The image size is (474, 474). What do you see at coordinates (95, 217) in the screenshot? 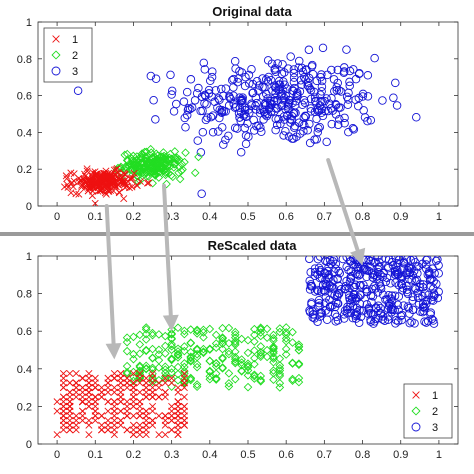
I see `x-tick-label: 0.1` at bounding box center [95, 217].